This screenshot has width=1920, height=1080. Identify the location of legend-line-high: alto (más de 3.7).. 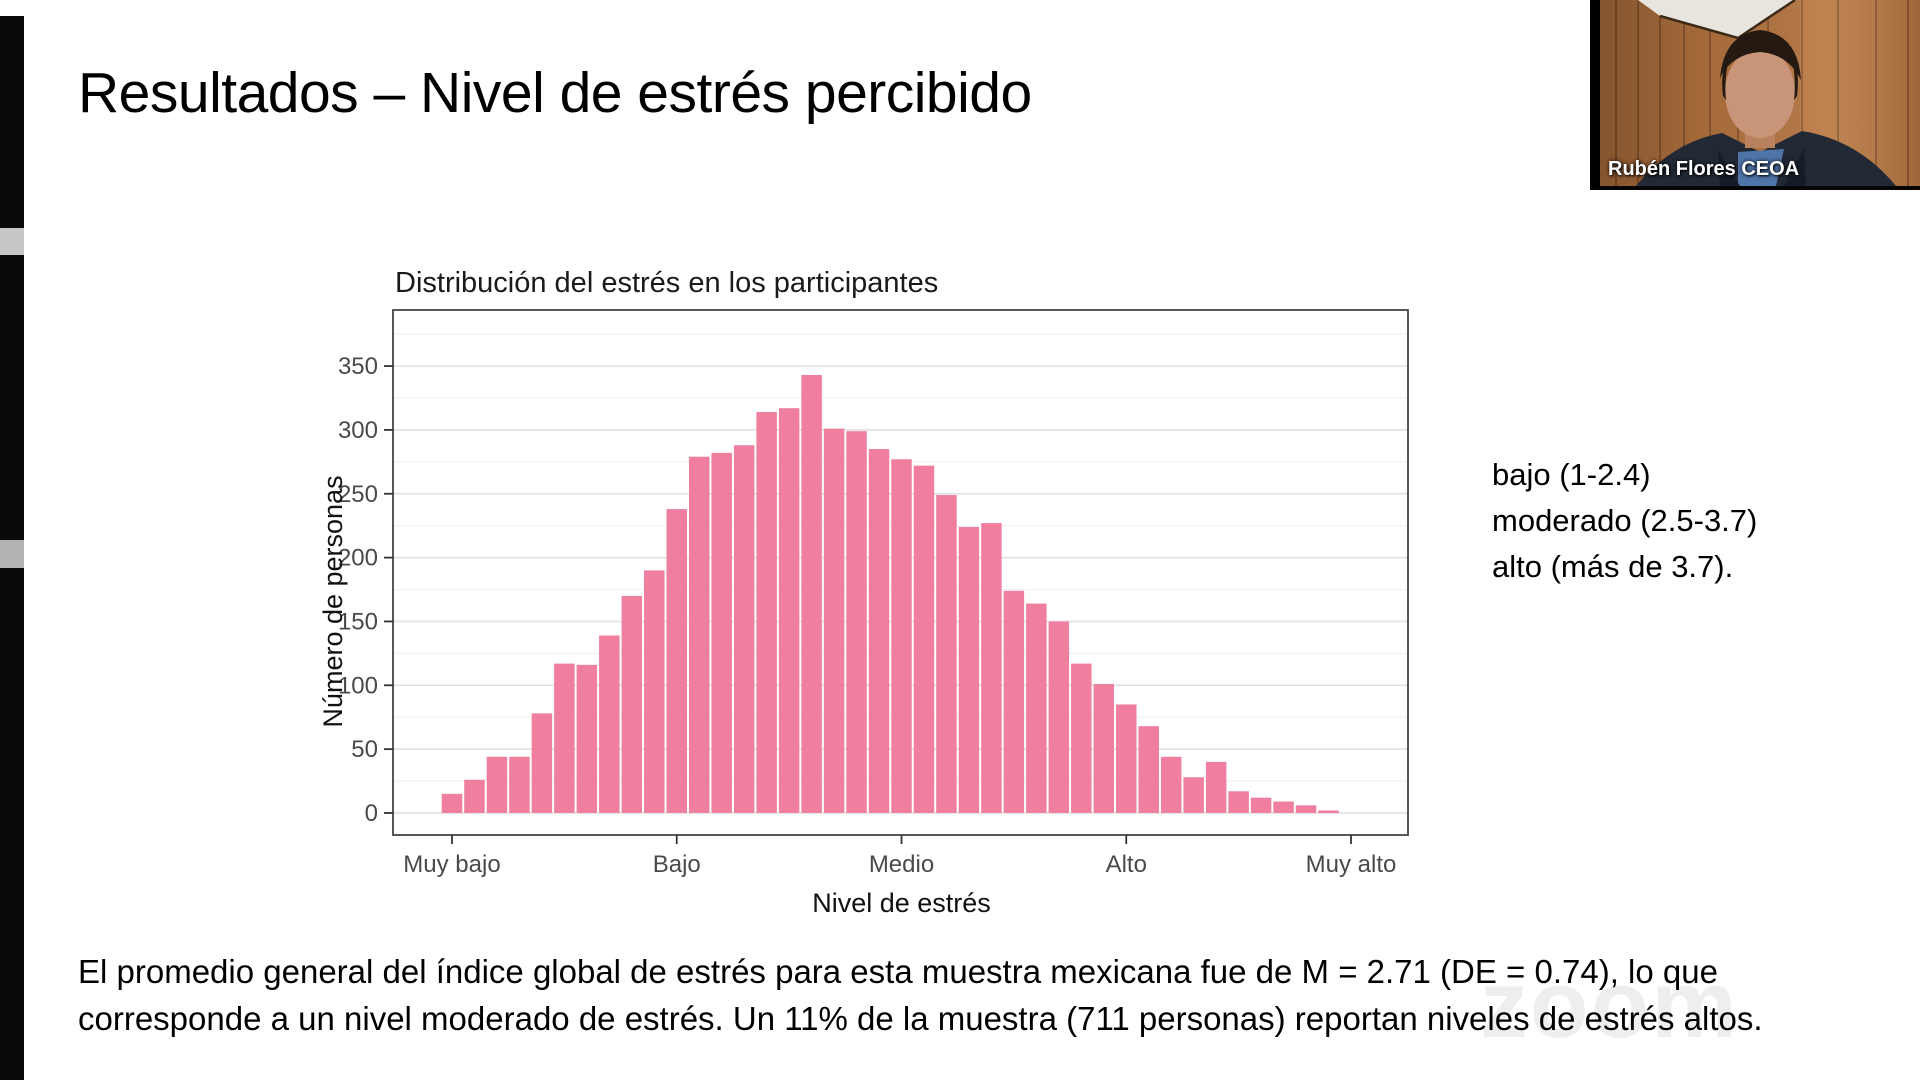
(1613, 566).